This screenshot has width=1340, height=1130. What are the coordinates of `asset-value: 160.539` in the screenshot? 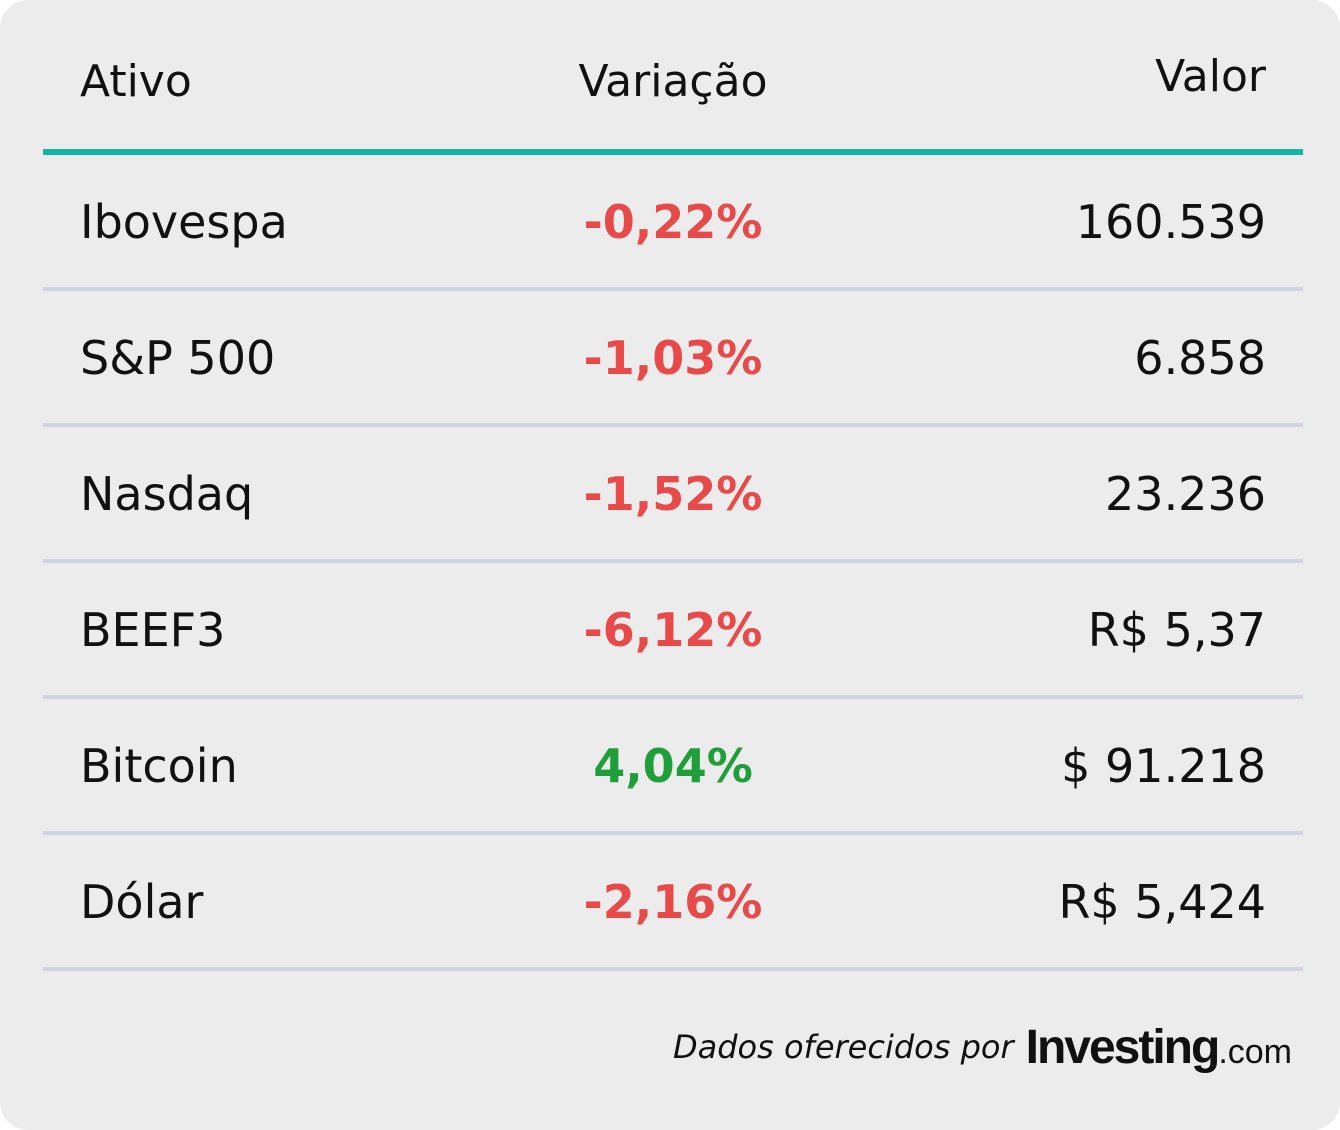 It's located at (1170, 222).